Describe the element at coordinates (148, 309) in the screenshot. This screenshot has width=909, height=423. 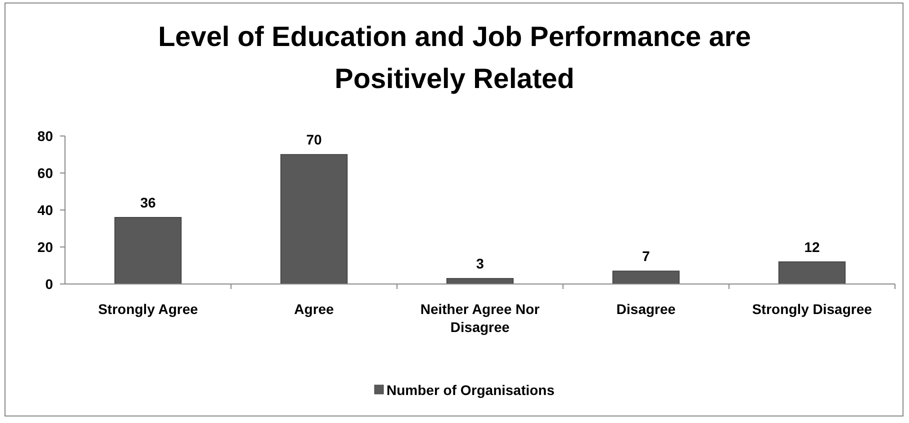
I see `x-tick-label: Strongly Agree` at that location.